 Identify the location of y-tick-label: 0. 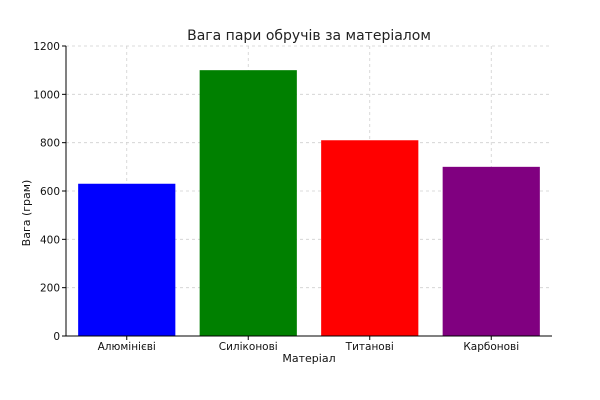
(56, 337).